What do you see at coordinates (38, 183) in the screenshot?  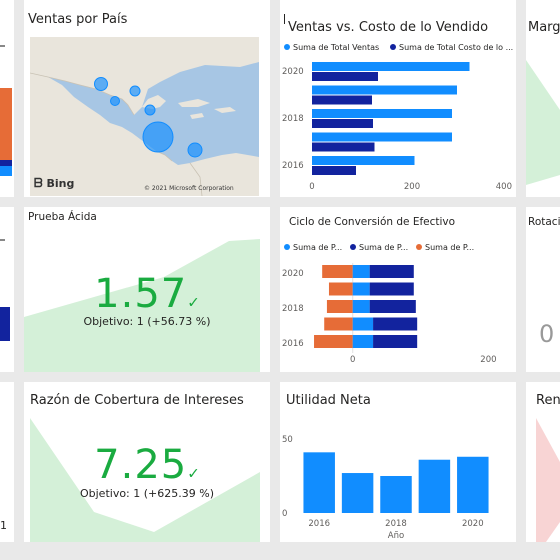 I see `bing-icon: ᗷ` at bounding box center [38, 183].